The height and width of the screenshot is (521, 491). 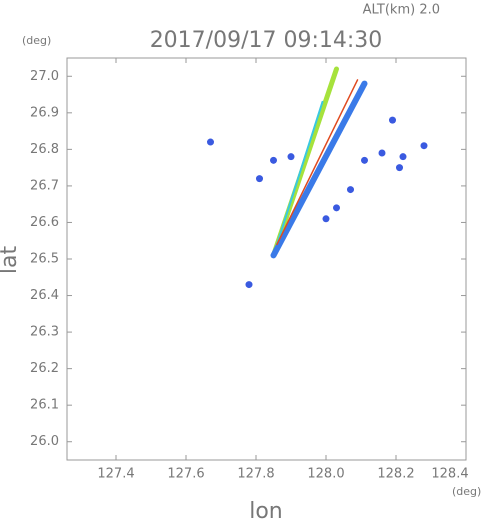 What do you see at coordinates (115, 474) in the screenshot?
I see `x-tick-label: 127.4` at bounding box center [115, 474].